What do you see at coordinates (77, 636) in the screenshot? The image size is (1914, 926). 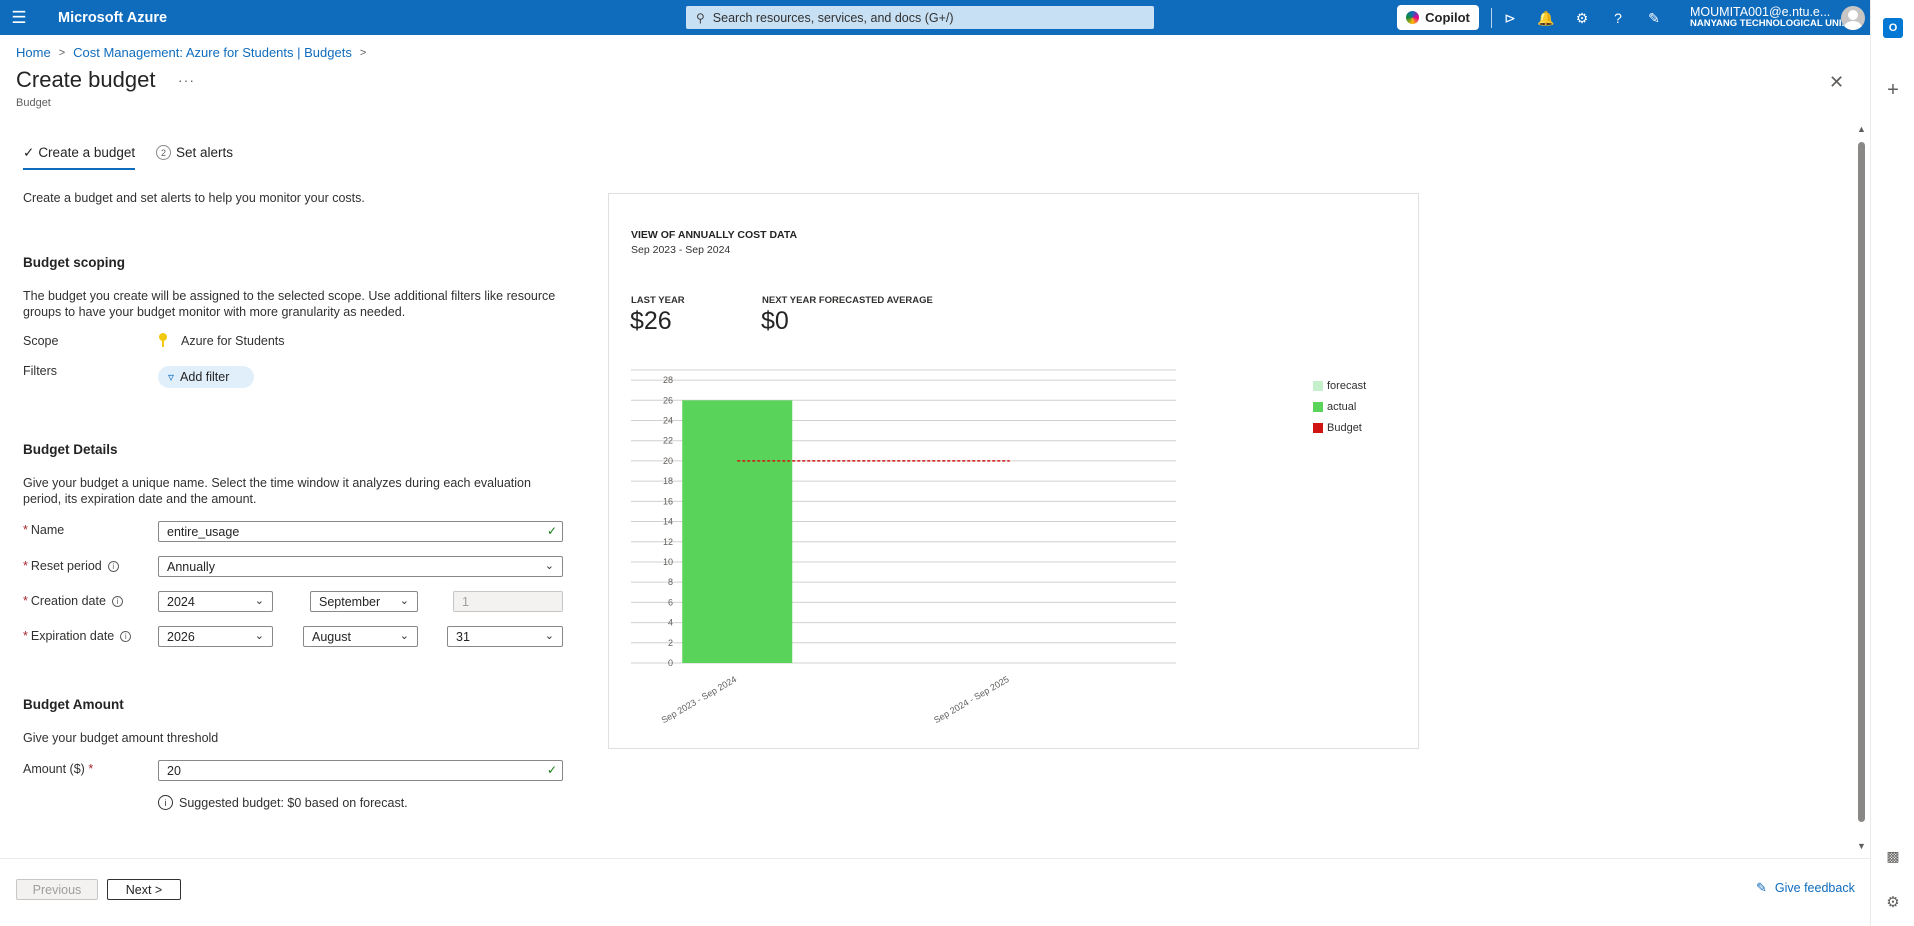 I see `expiration-date-label: * Expiration date i` at bounding box center [77, 636].